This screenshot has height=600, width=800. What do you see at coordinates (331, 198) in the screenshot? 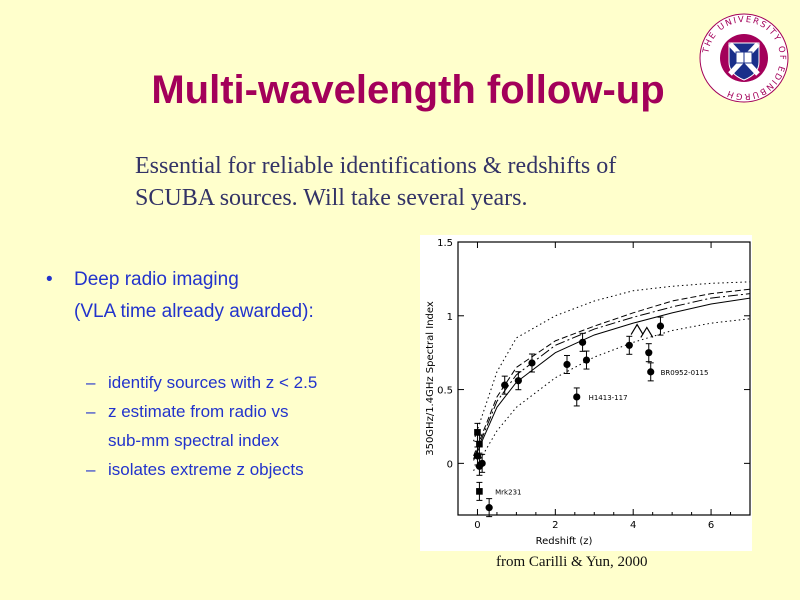
I see `intro-line-2: SCUBA sources. Will take several years.` at bounding box center [331, 198].